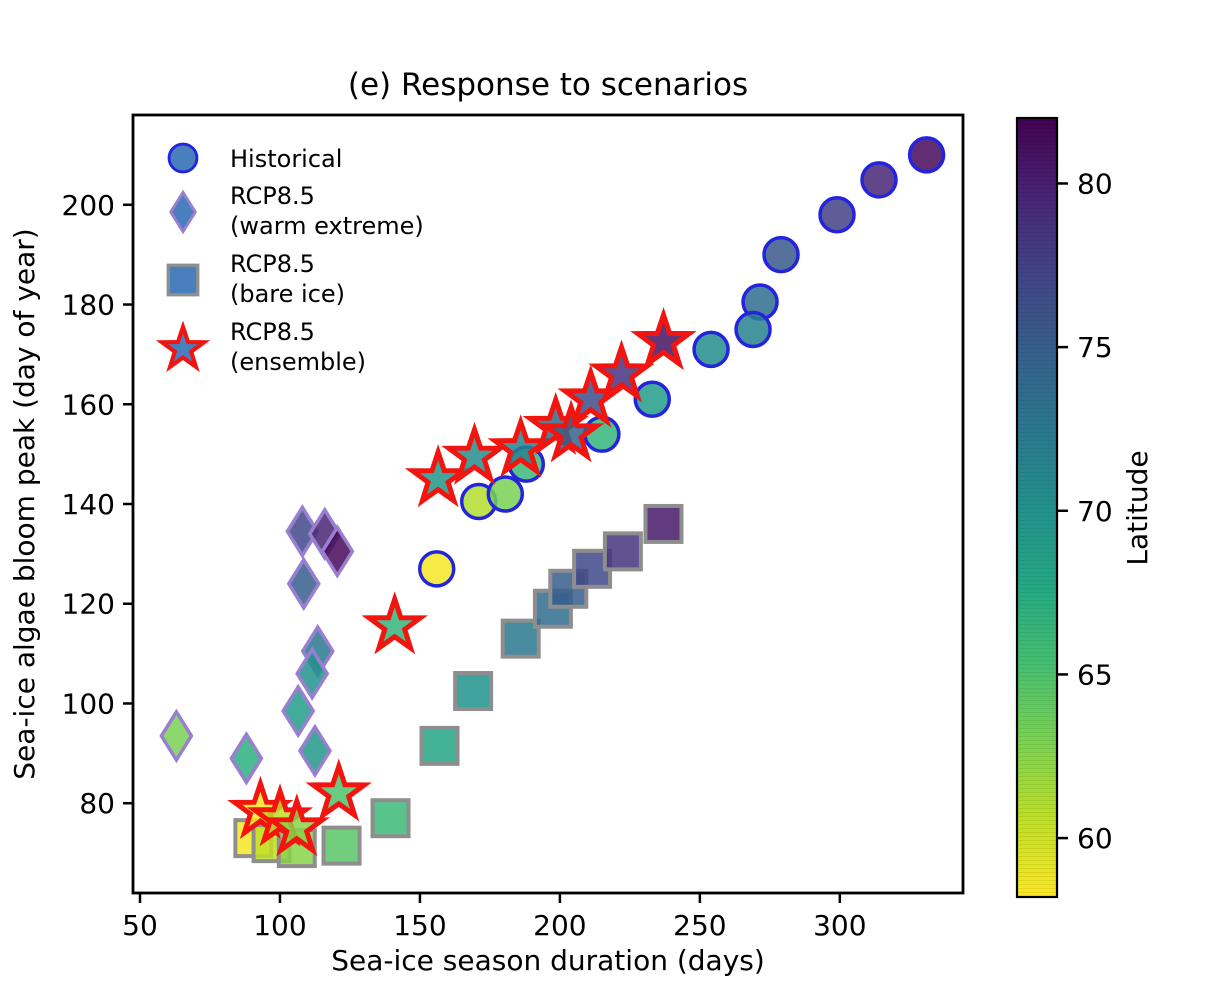  What do you see at coordinates (1095, 183) in the screenshot?
I see `colorbar-tick-label: 80` at bounding box center [1095, 183].